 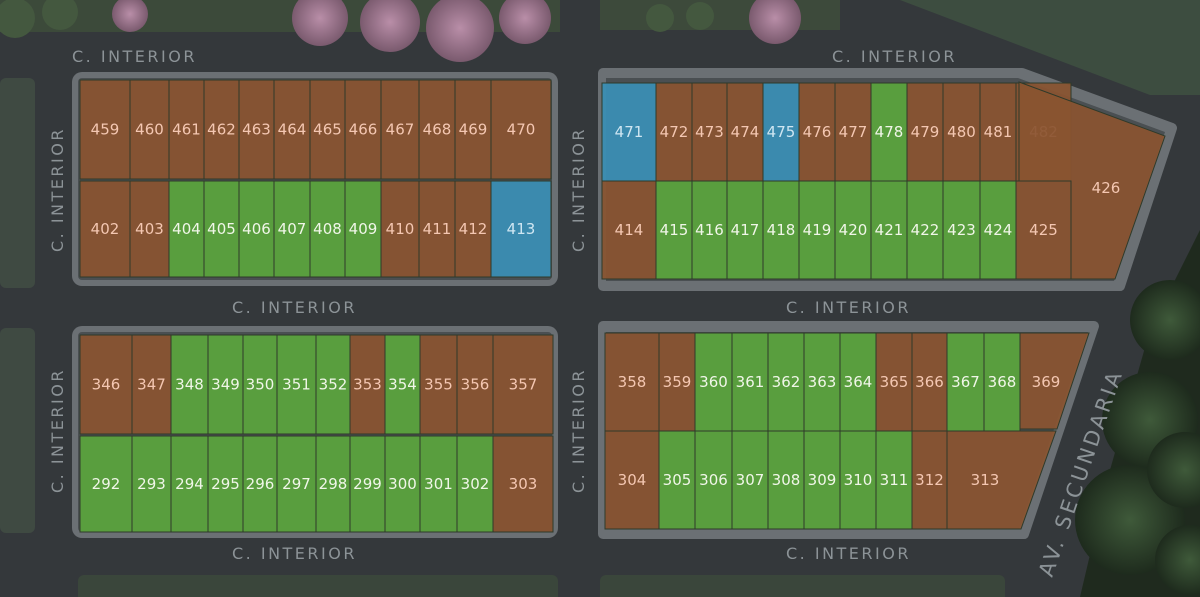 What do you see at coordinates (629, 132) in the screenshot?
I see `lot-471: 471` at bounding box center [629, 132].